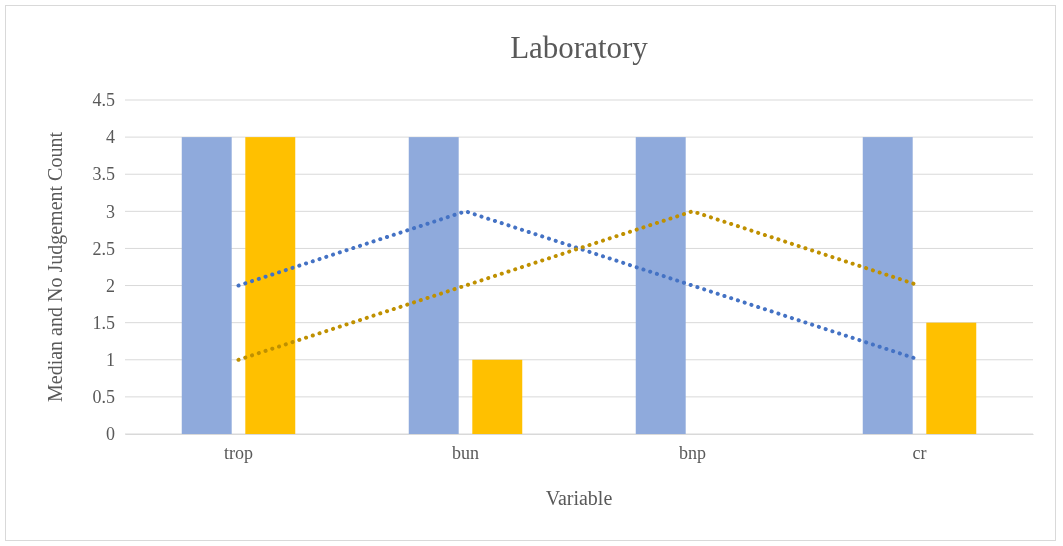 Image resolution: width=1063 pixels, height=546 pixels. What do you see at coordinates (110, 285) in the screenshot?
I see `y-tick-label: 2` at bounding box center [110, 285].